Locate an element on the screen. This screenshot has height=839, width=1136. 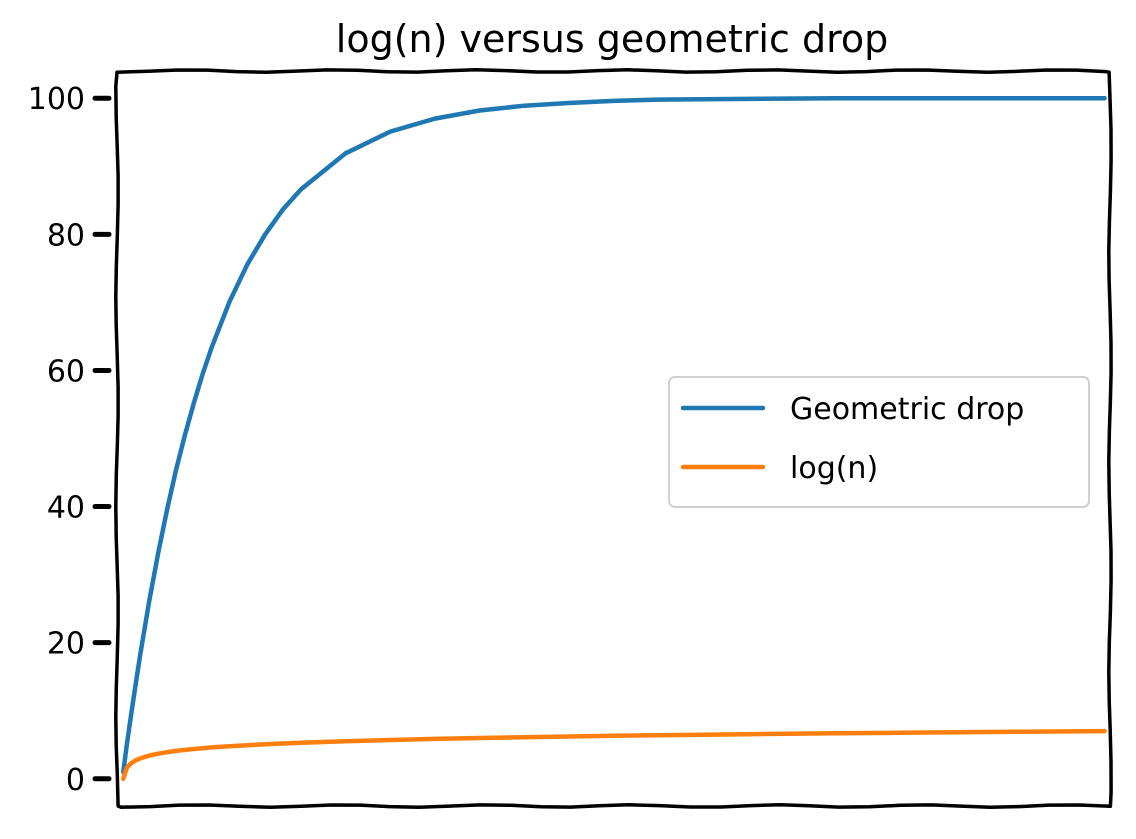
y-tick-label: 40 is located at coordinates (66, 508).